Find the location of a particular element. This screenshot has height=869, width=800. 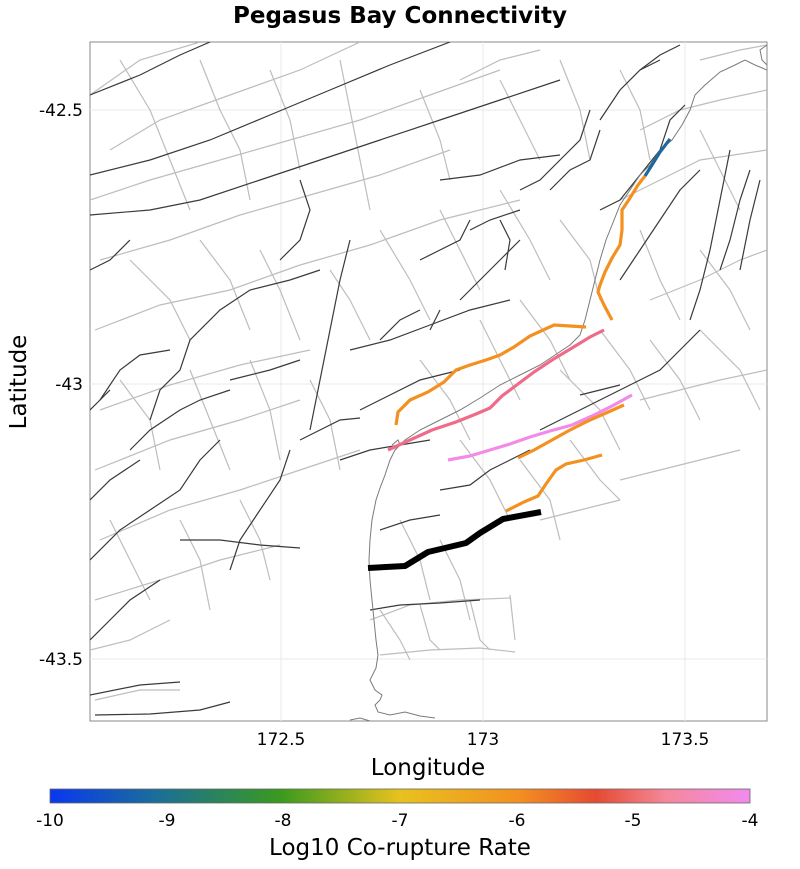

fault-orange-south is located at coordinates (571, 431).